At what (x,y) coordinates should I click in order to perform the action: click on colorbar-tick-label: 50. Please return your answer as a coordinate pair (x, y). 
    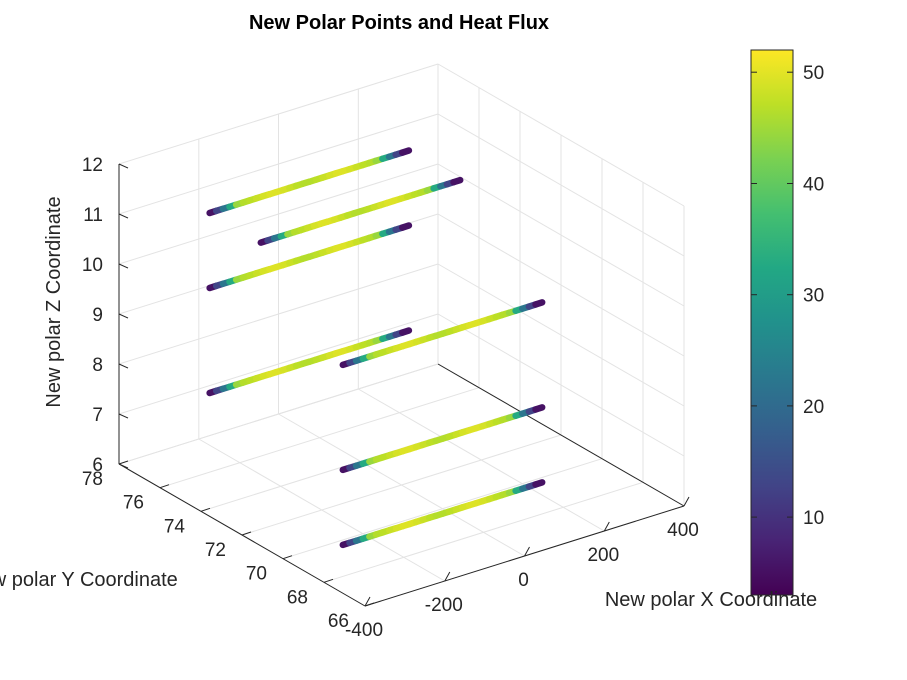
    Looking at the image, I should click on (813, 73).